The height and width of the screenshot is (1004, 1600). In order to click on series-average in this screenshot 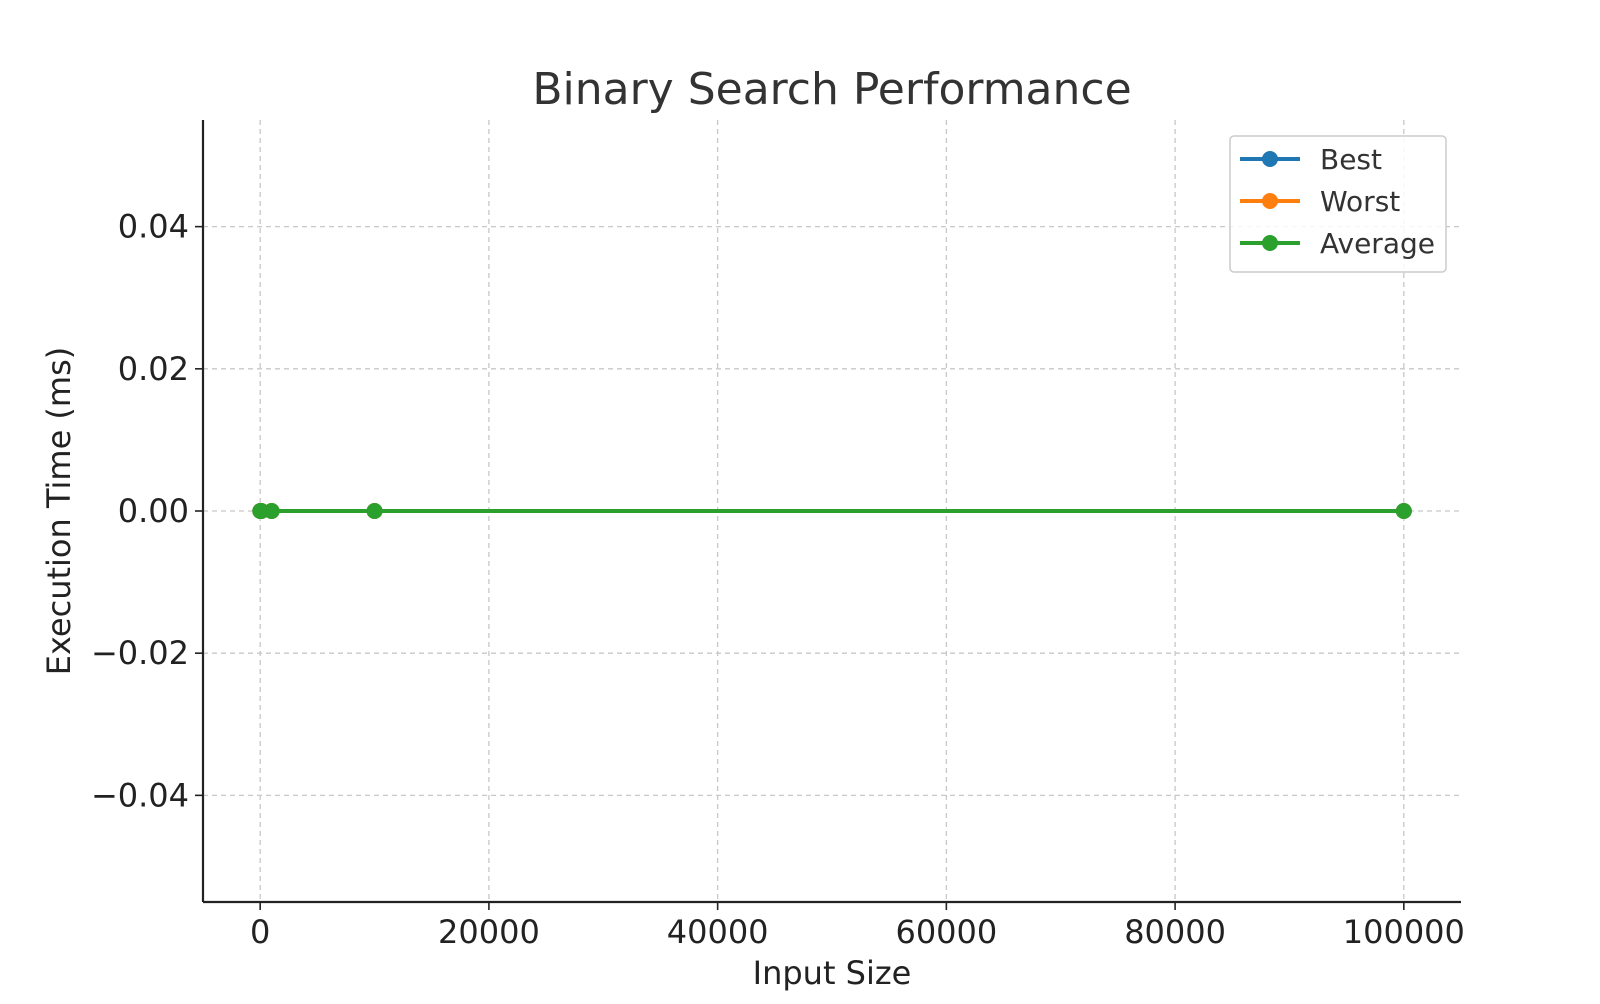, I will do `click(832, 511)`.